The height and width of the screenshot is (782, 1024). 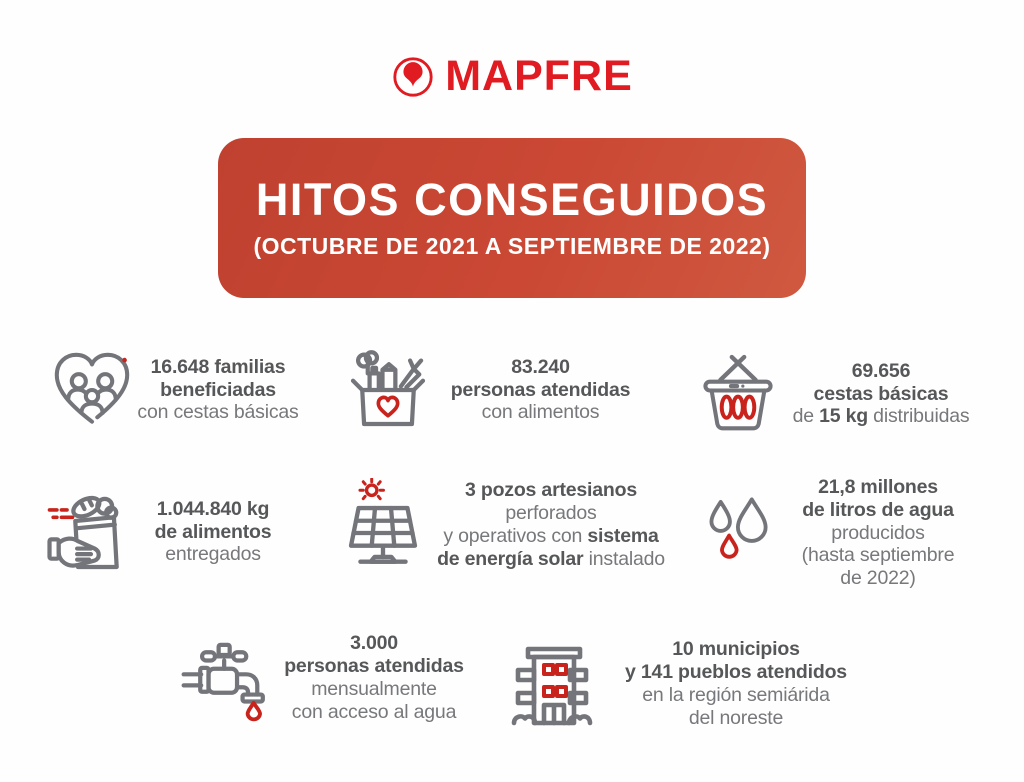 I want to click on hand-bag-icon, so click(x=83, y=532).